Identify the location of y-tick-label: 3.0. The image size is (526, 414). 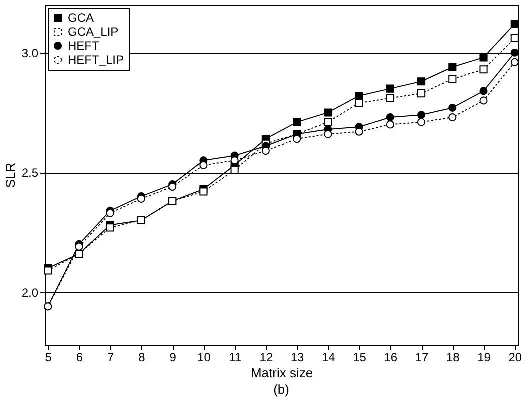
(30, 53).